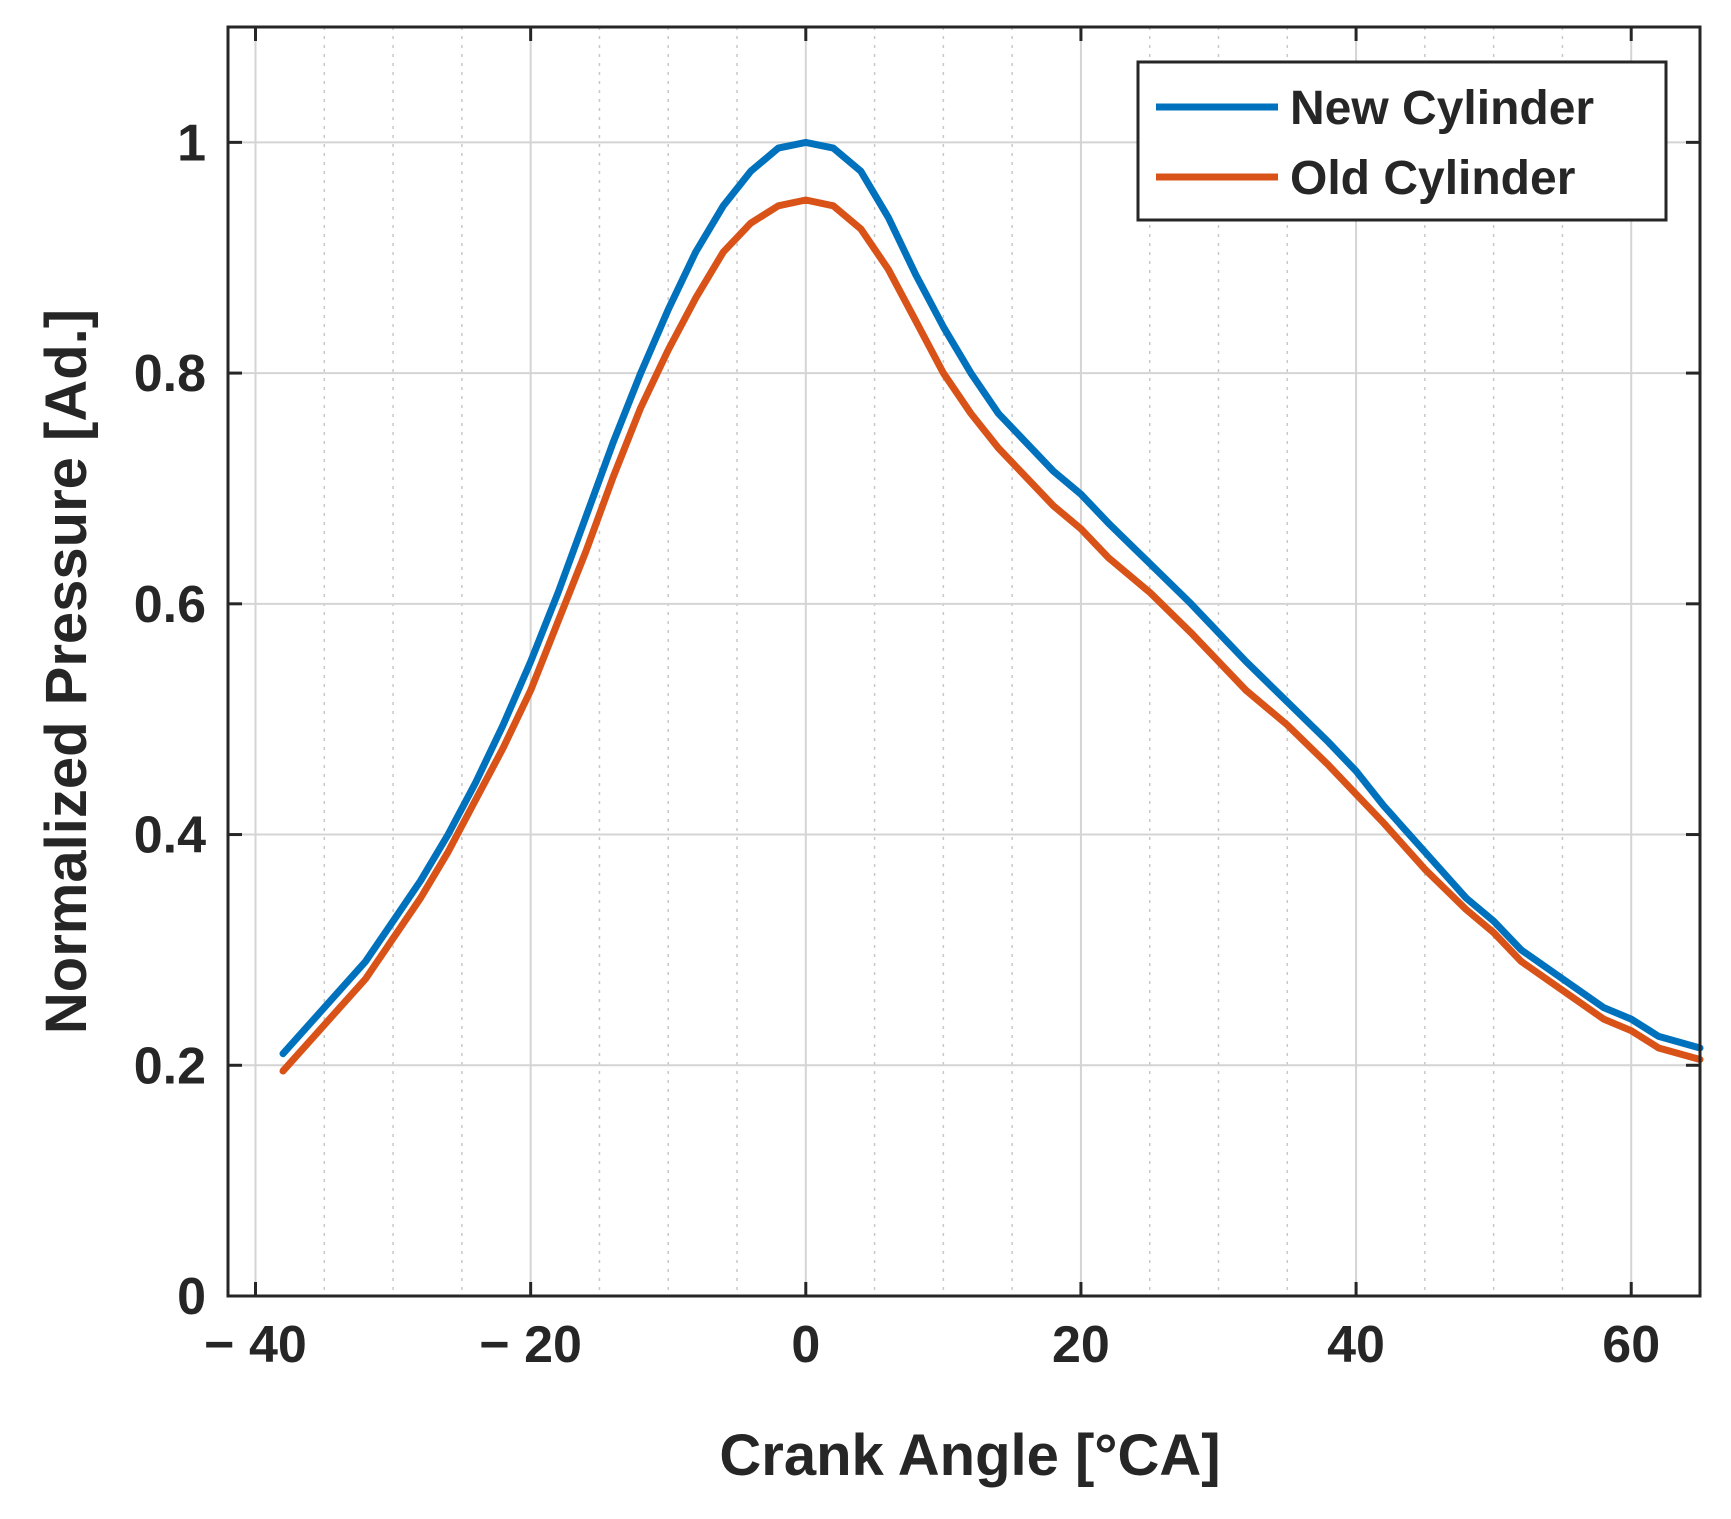 The image size is (1731, 1519). Describe the element at coordinates (170, 374) in the screenshot. I see `y-tick-label: 0.8` at that location.